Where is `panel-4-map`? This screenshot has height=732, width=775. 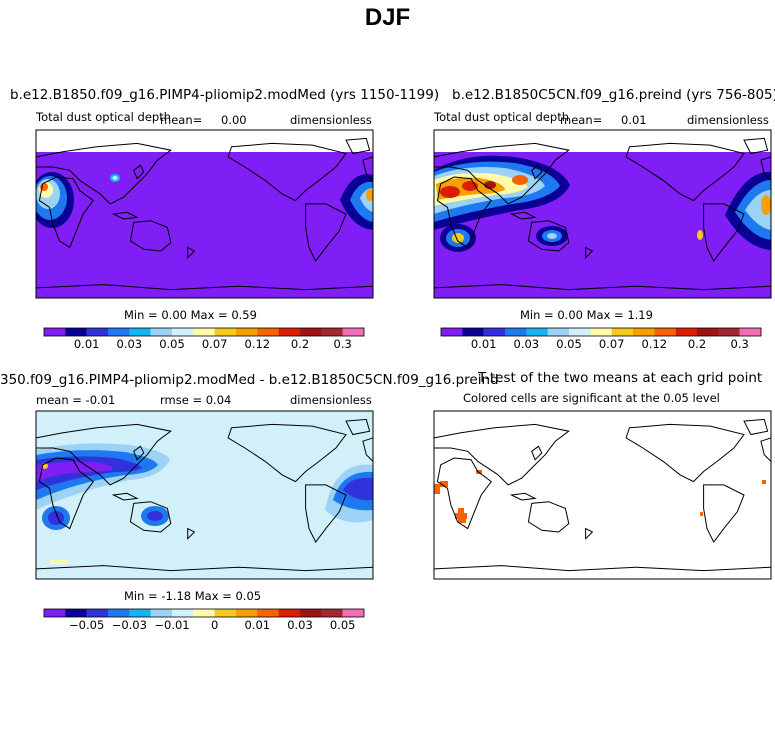
panel-4-map is located at coordinates (602, 495).